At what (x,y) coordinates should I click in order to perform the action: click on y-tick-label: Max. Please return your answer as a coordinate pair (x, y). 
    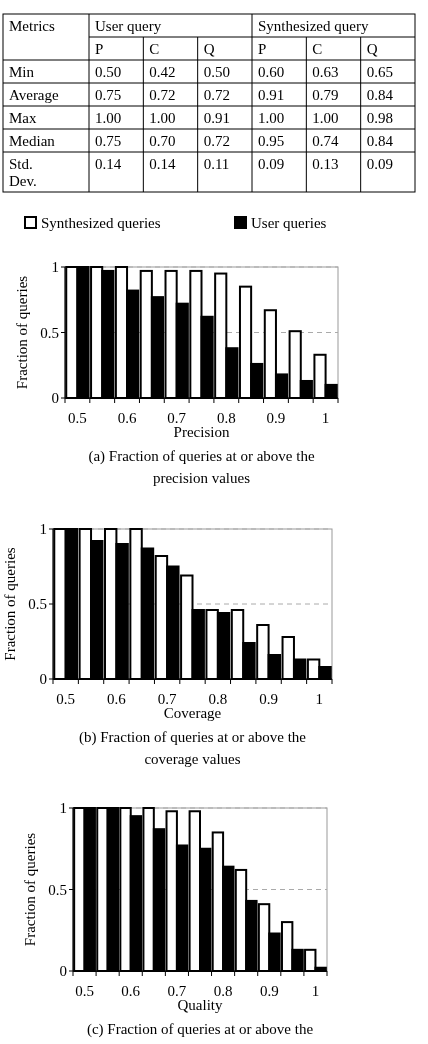
    Looking at the image, I should click on (23, 118).